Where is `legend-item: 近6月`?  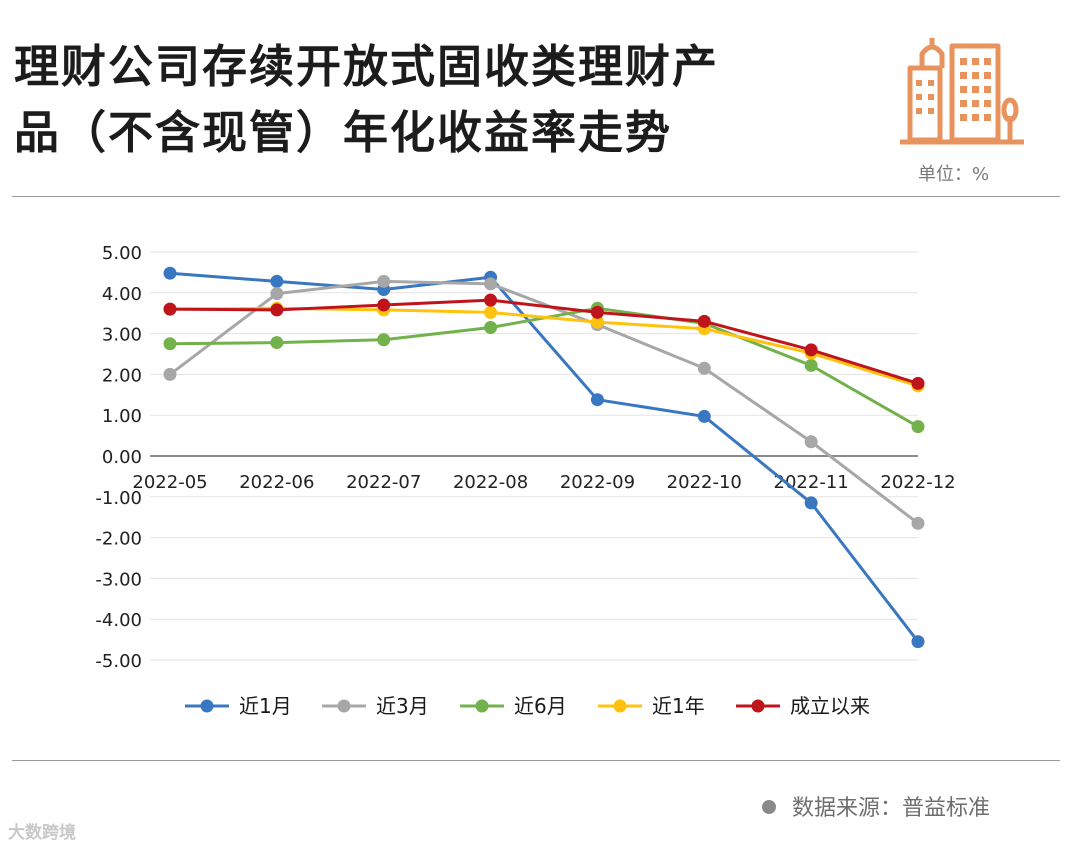 legend-item: 近6月 is located at coordinates (513, 706).